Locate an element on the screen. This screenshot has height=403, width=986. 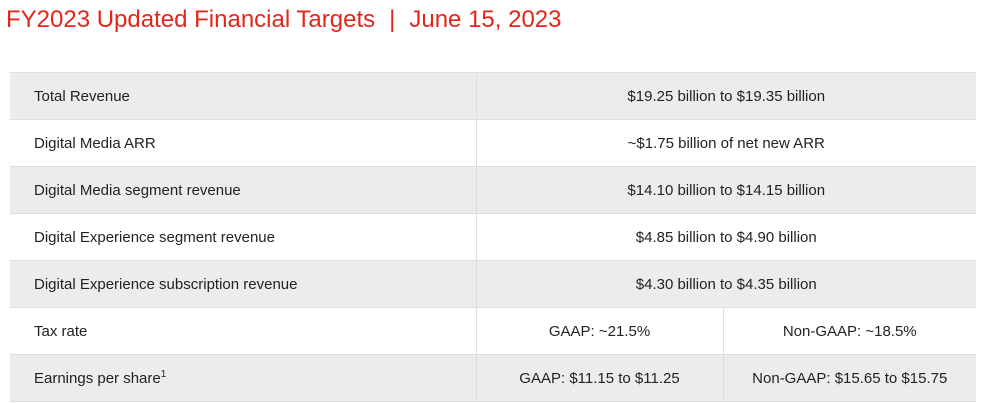
row-label: Digital Media segment revenue is located at coordinates (243, 190).